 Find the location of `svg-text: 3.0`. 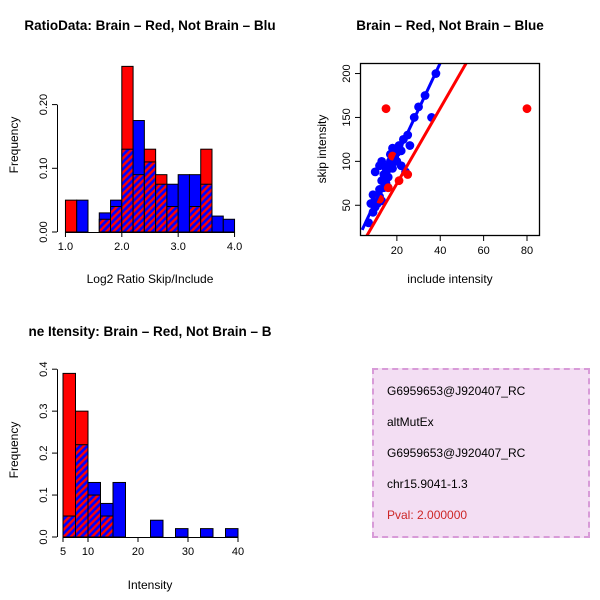

svg-text: 3.0 is located at coordinates (178, 247).